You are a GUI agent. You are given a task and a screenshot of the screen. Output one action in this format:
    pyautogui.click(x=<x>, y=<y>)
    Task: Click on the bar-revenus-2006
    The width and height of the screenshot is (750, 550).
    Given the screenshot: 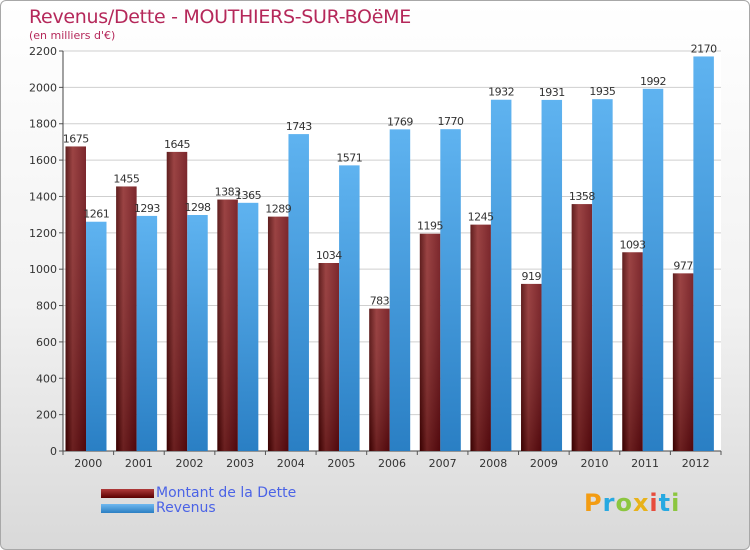 What is the action you would take?
    pyautogui.click(x=400, y=290)
    